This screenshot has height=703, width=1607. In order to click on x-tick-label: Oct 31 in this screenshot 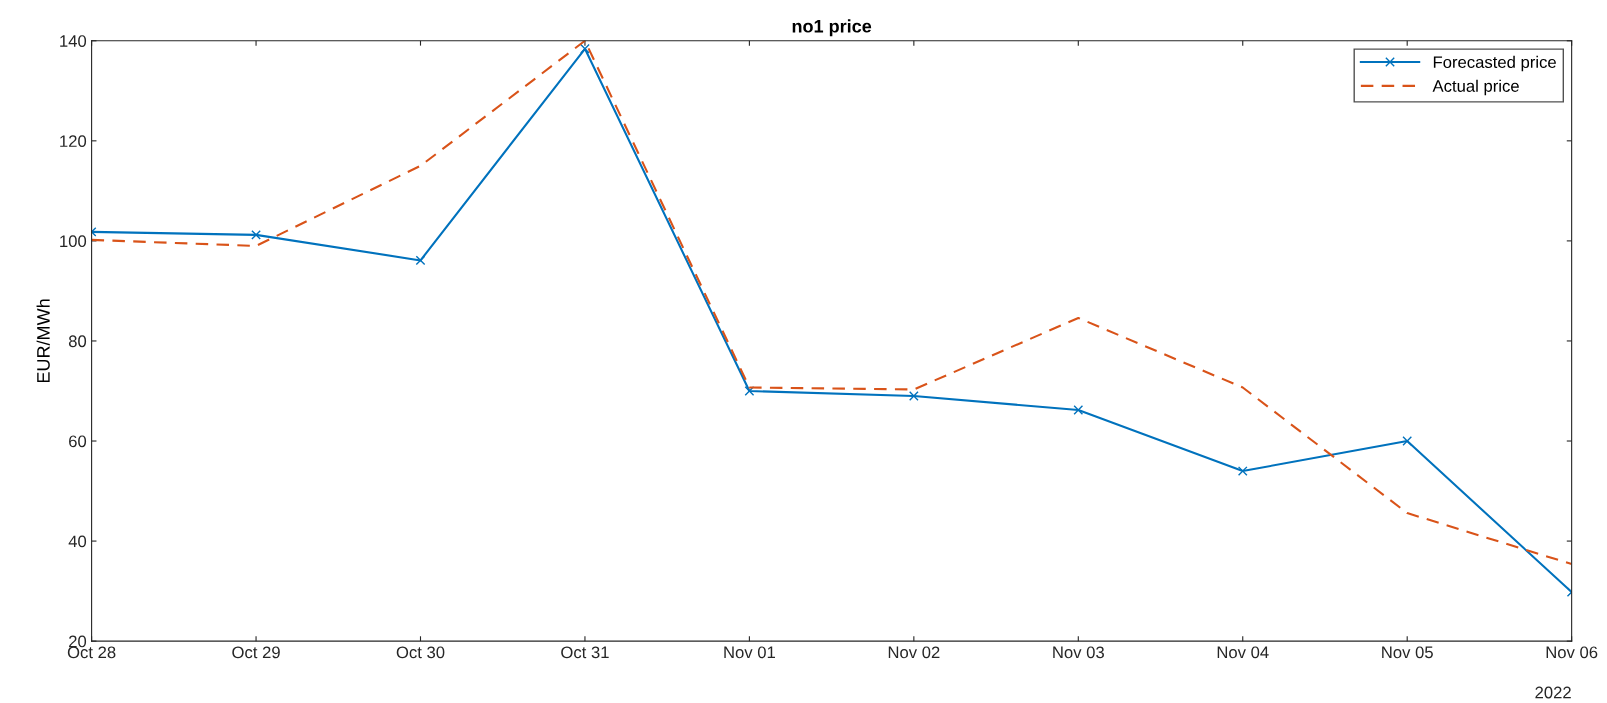, I will do `click(585, 652)`.